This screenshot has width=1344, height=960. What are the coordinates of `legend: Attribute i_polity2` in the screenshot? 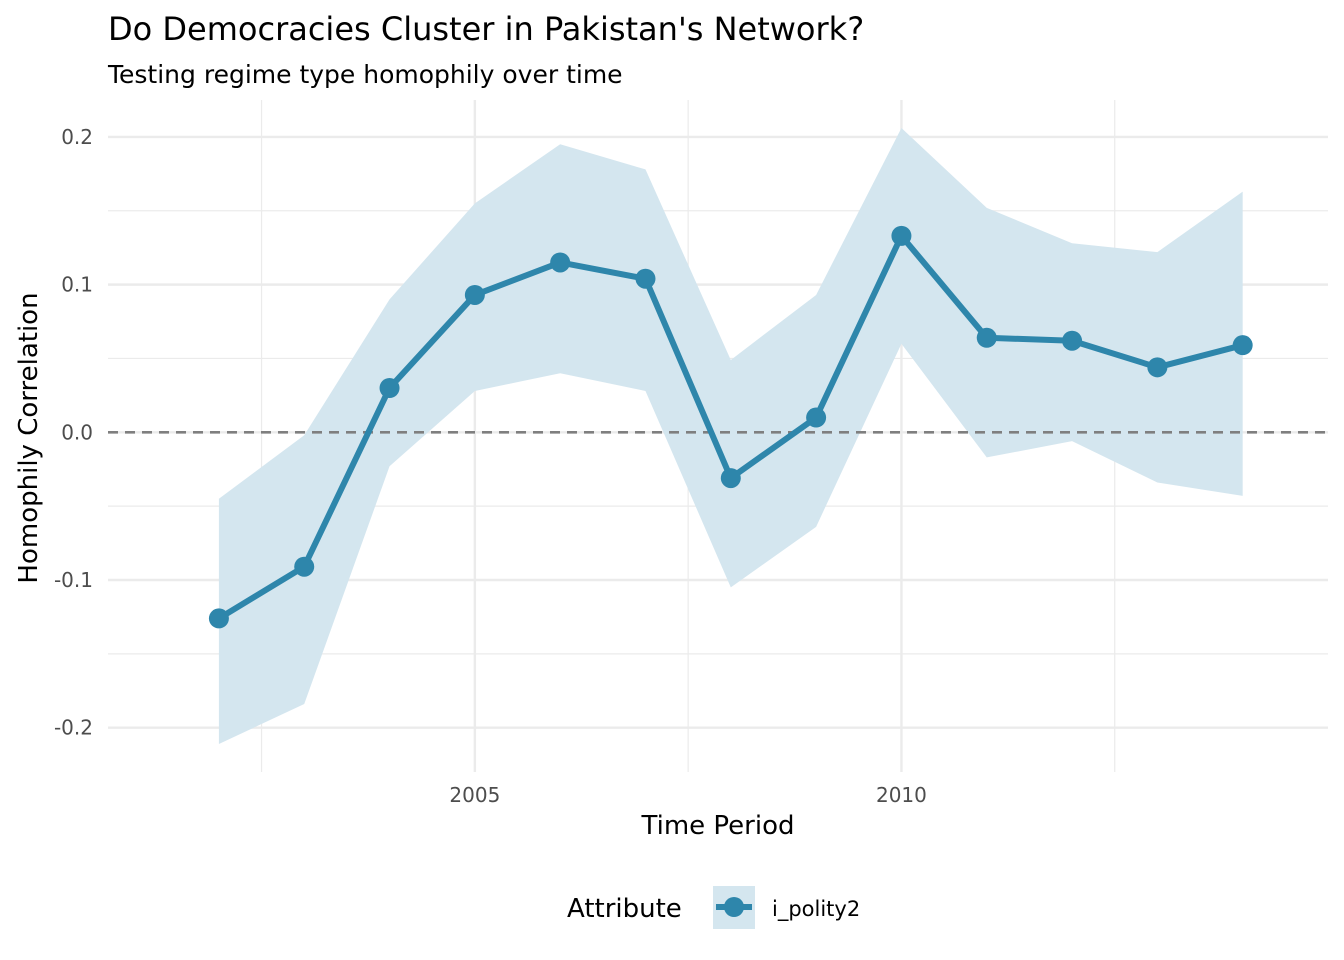 It's located at (713, 907).